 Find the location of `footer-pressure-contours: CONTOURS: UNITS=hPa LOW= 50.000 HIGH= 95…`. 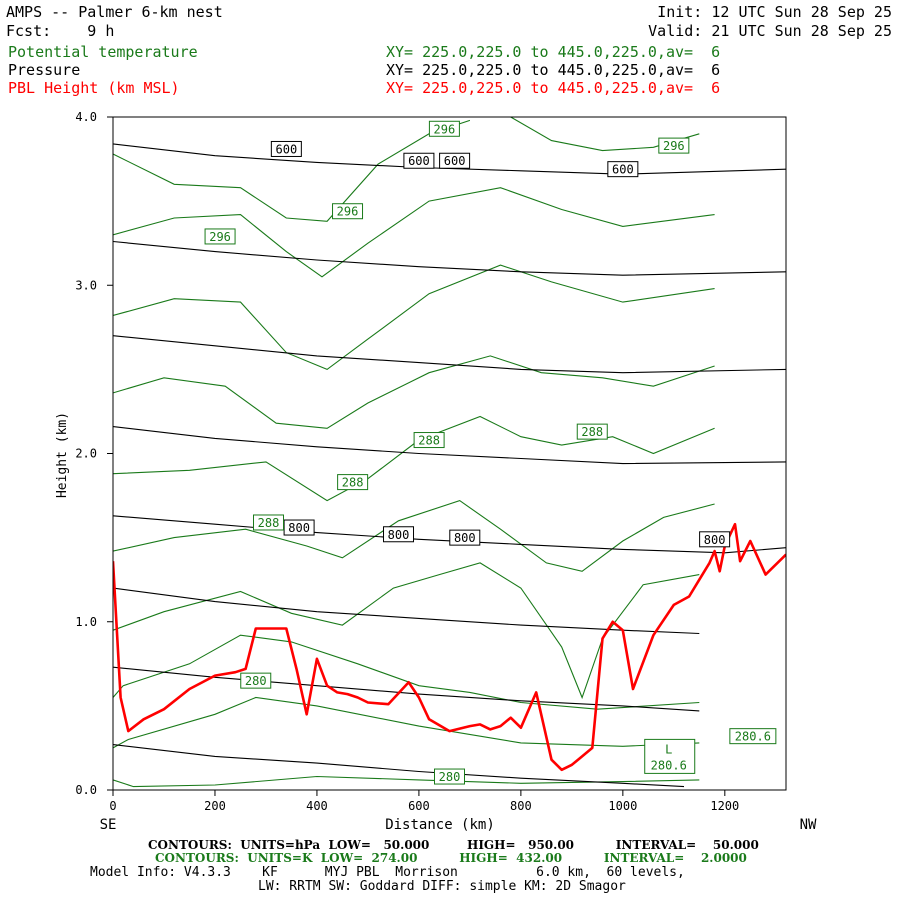

footer-pressure-contours: CONTOURS: UNITS=hPa LOW= 50.000 HIGH= 95… is located at coordinates (453, 845).